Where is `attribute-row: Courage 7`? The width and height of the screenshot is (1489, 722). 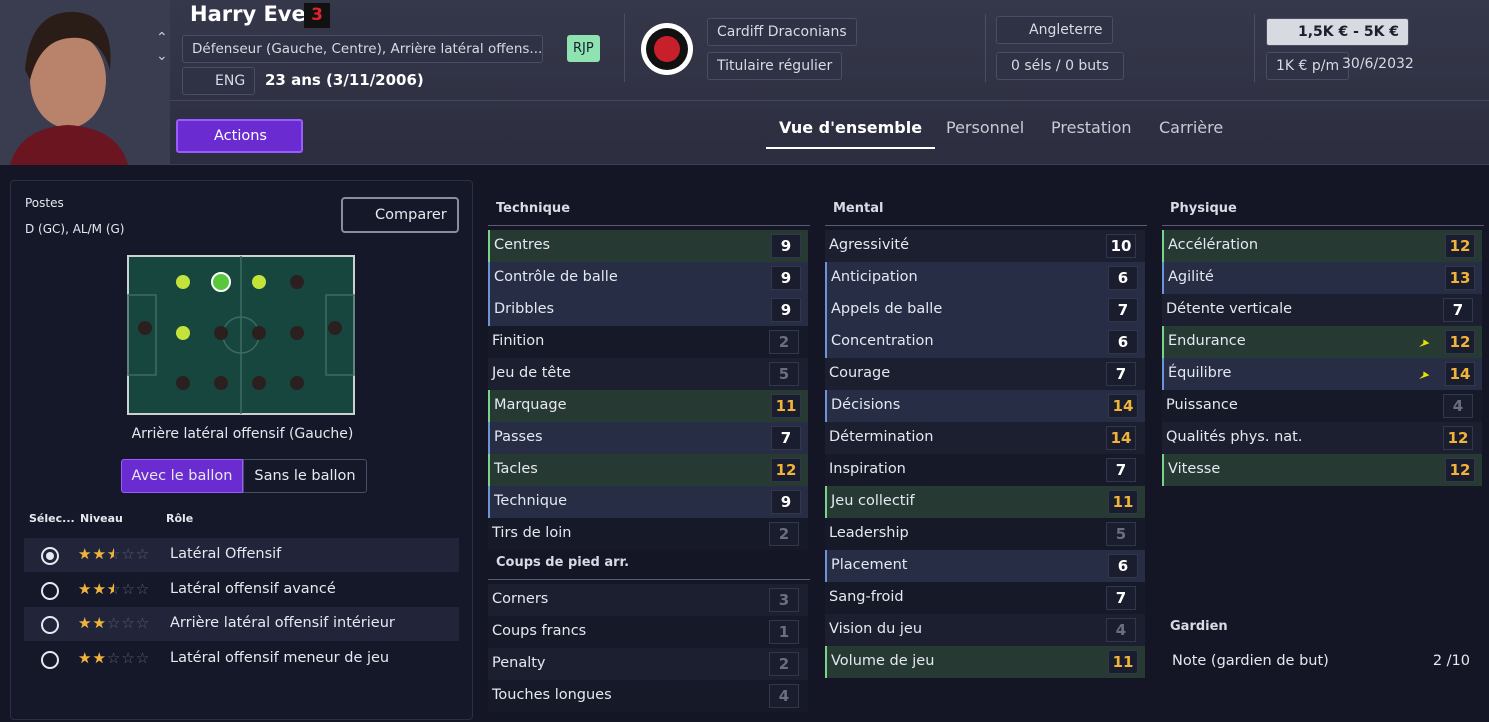
attribute-row: Courage 7 is located at coordinates (985, 374).